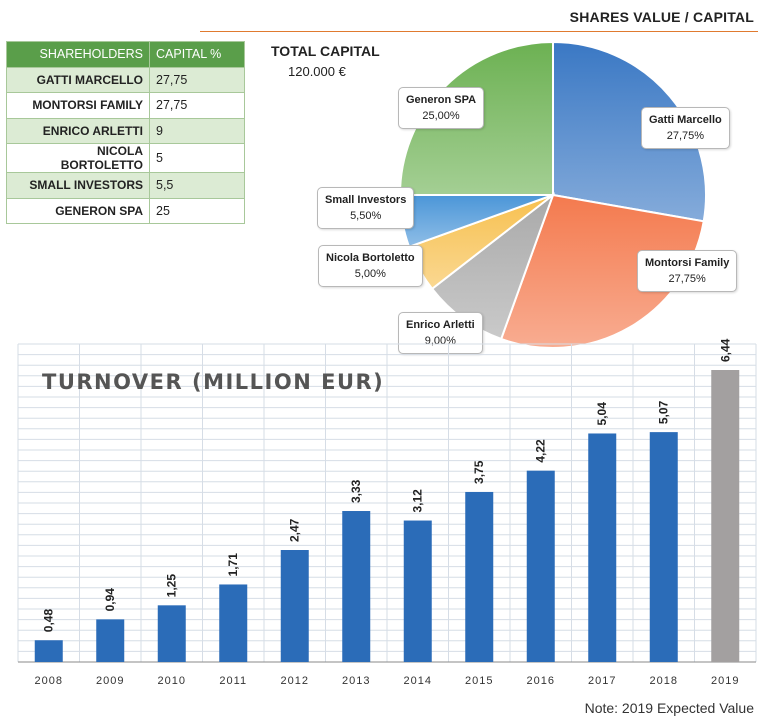 Image resolution: width=768 pixels, height=726 pixels. Describe the element at coordinates (197, 185) in the screenshot. I see `shareholder-capital: 5,5` at that location.